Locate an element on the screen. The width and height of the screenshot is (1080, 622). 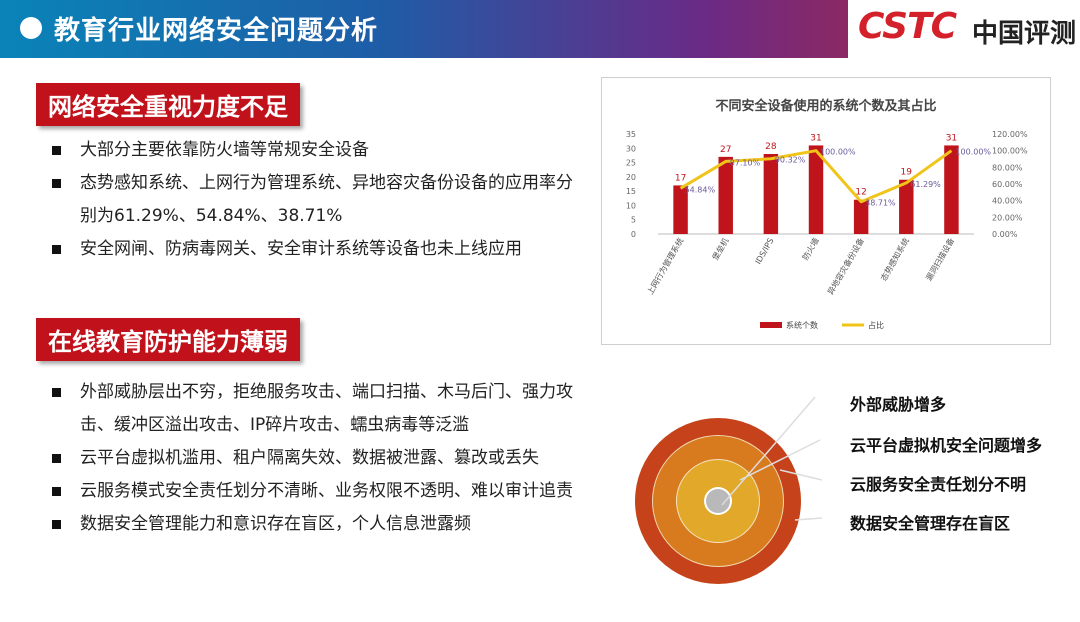
y-right-tick-label: 40.00% is located at coordinates (1007, 201).